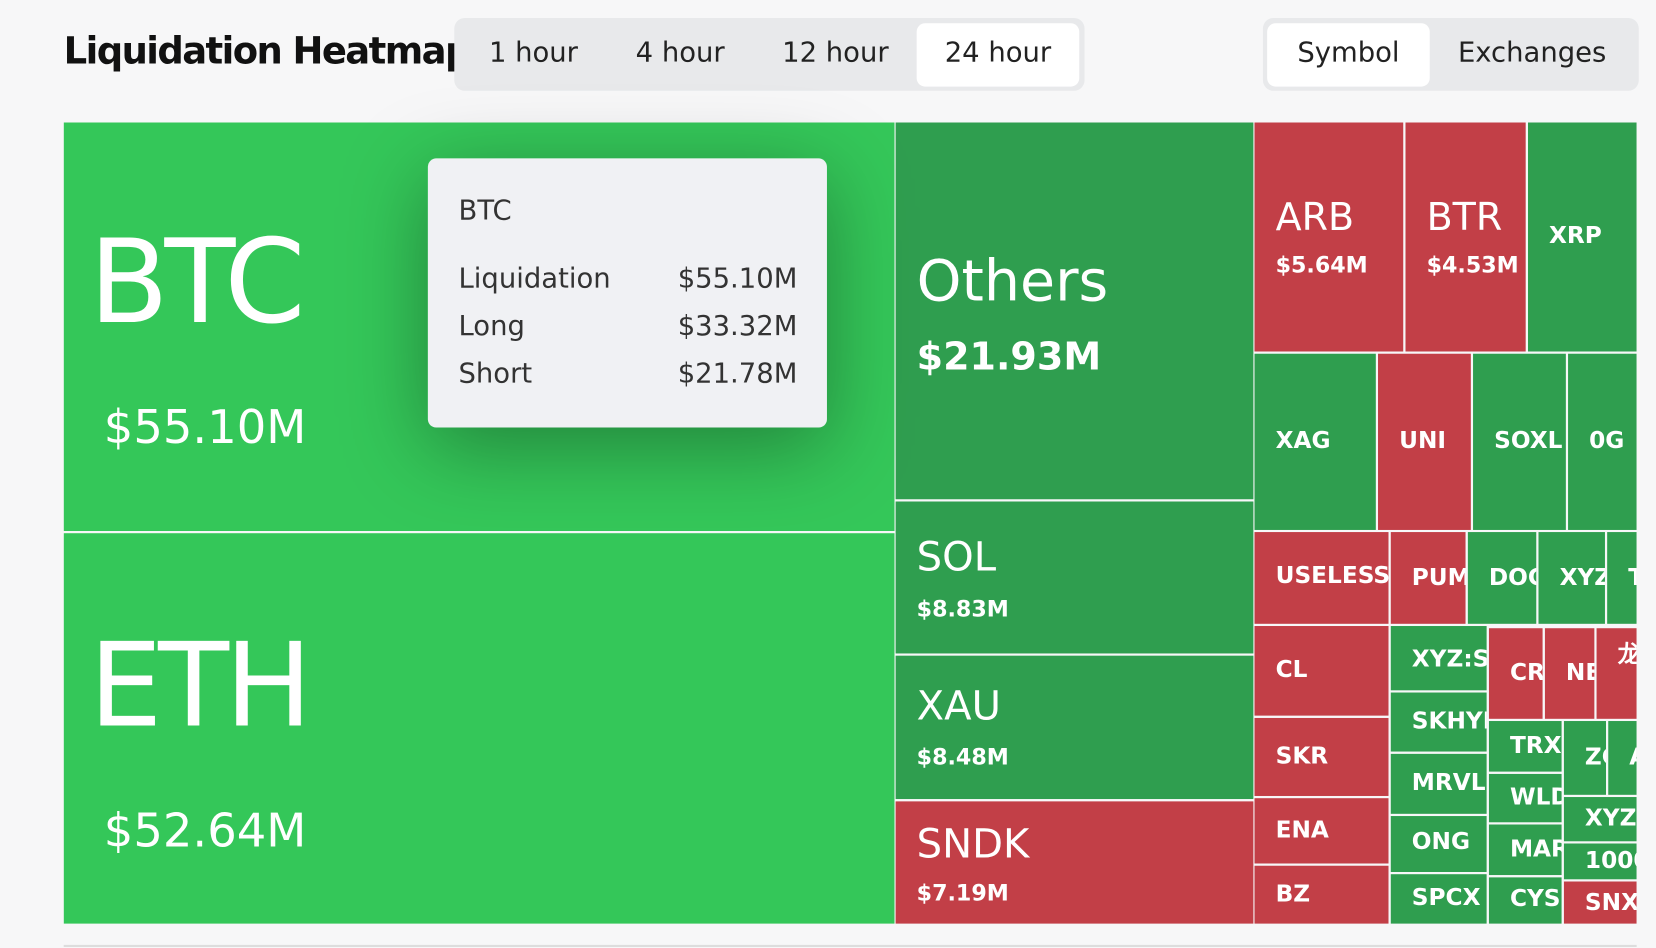 The width and height of the screenshot is (1656, 948). What do you see at coordinates (492, 326) in the screenshot?
I see `tooltip-key: Long` at bounding box center [492, 326].